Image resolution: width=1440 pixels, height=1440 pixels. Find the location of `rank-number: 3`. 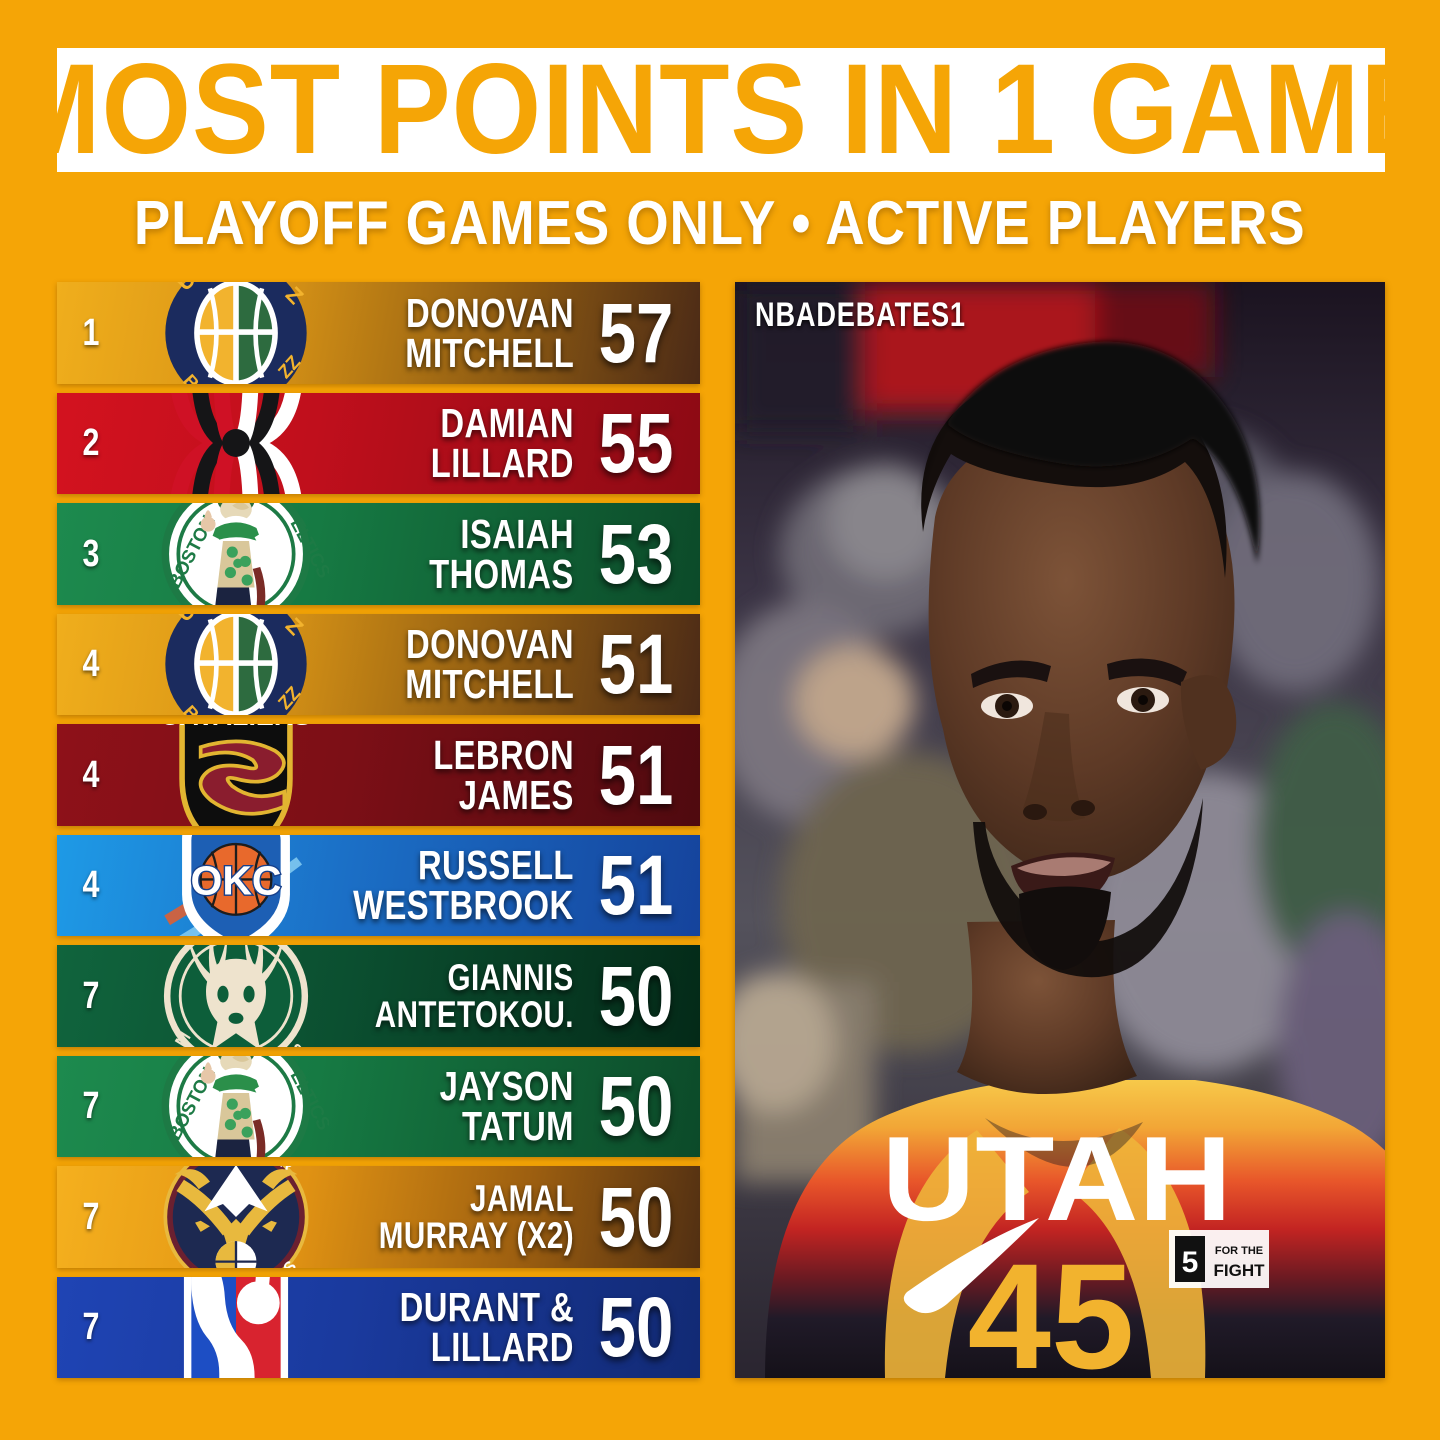

rank-number: 3 is located at coordinates (91, 553).